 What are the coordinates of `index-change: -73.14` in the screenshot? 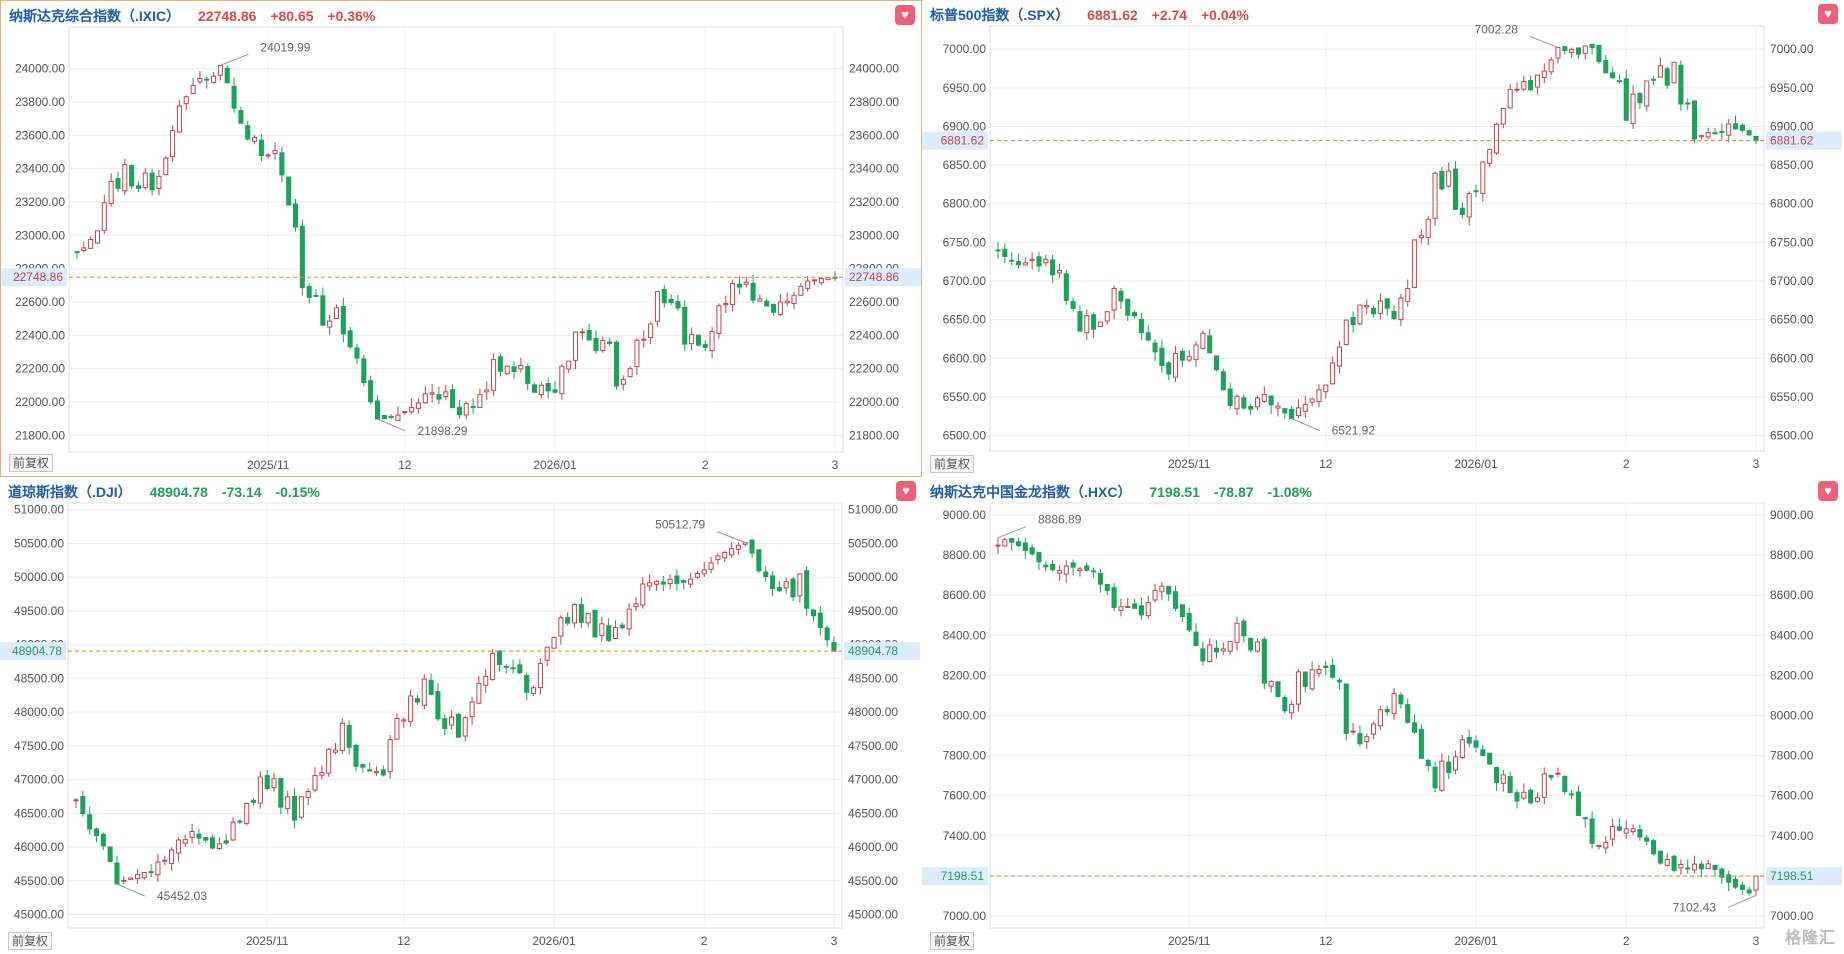 It's located at (241, 492).